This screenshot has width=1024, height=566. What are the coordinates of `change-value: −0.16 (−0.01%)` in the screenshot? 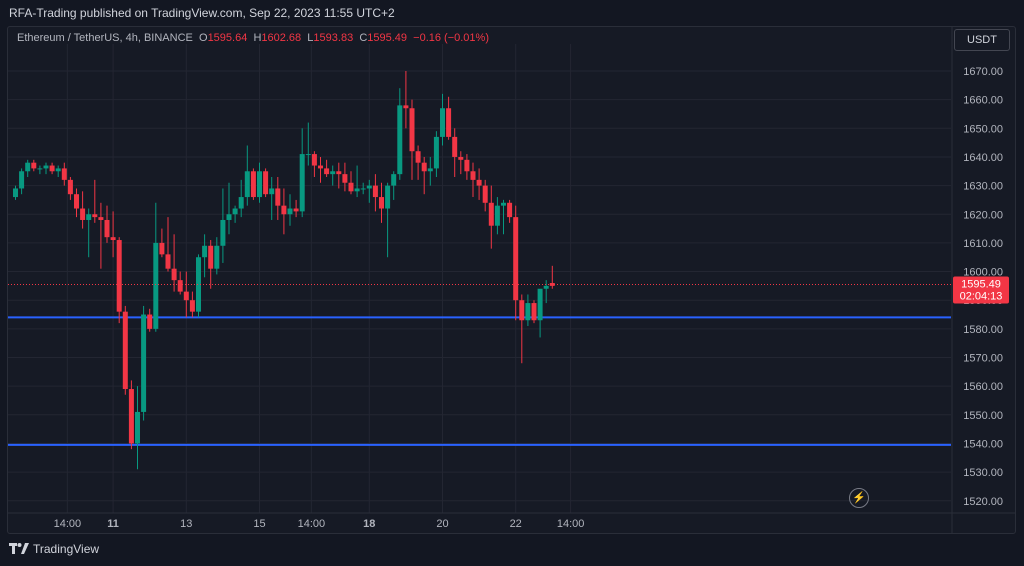 It's located at (451, 38).